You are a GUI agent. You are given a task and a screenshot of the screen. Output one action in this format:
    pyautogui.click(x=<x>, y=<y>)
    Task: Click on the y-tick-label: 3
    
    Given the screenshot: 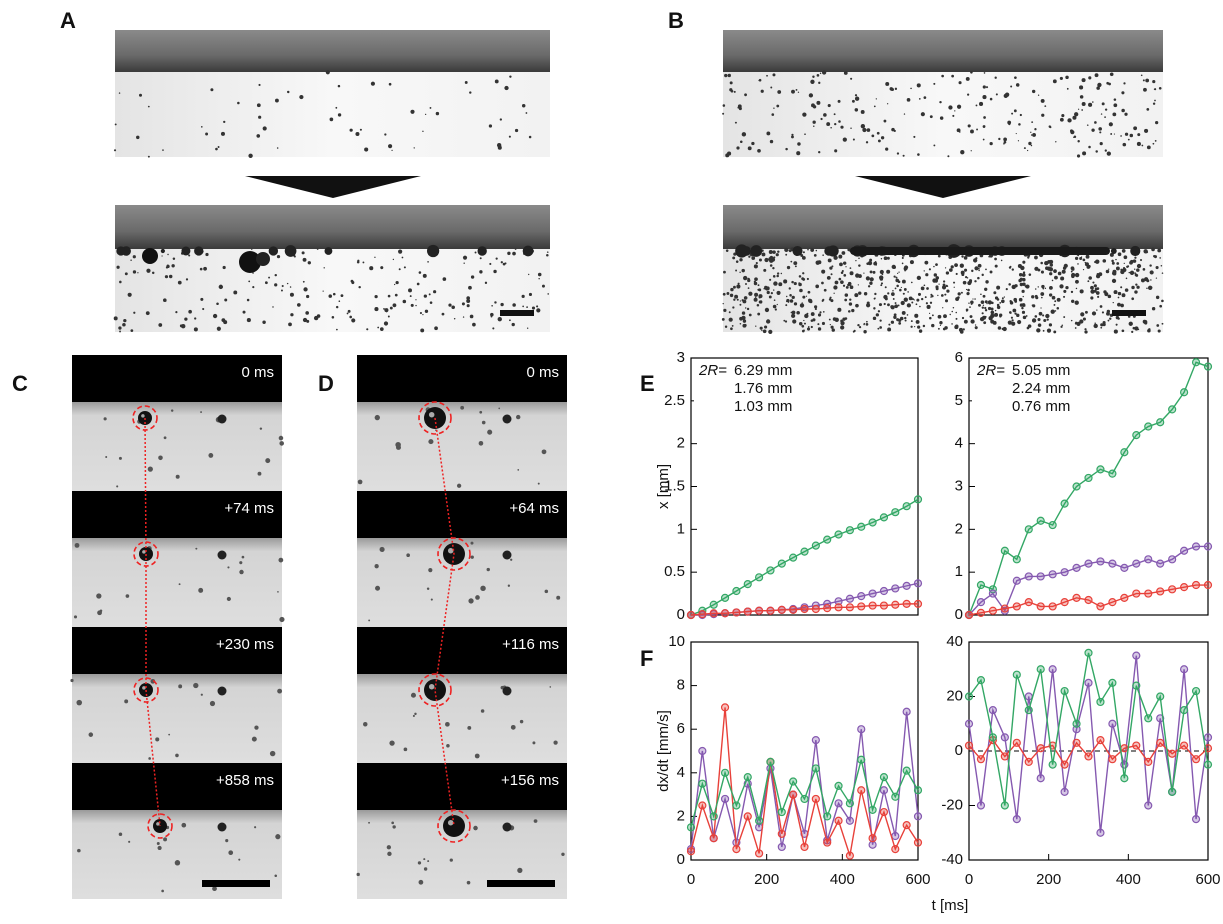 What is the action you would take?
    pyautogui.click(x=681, y=357)
    